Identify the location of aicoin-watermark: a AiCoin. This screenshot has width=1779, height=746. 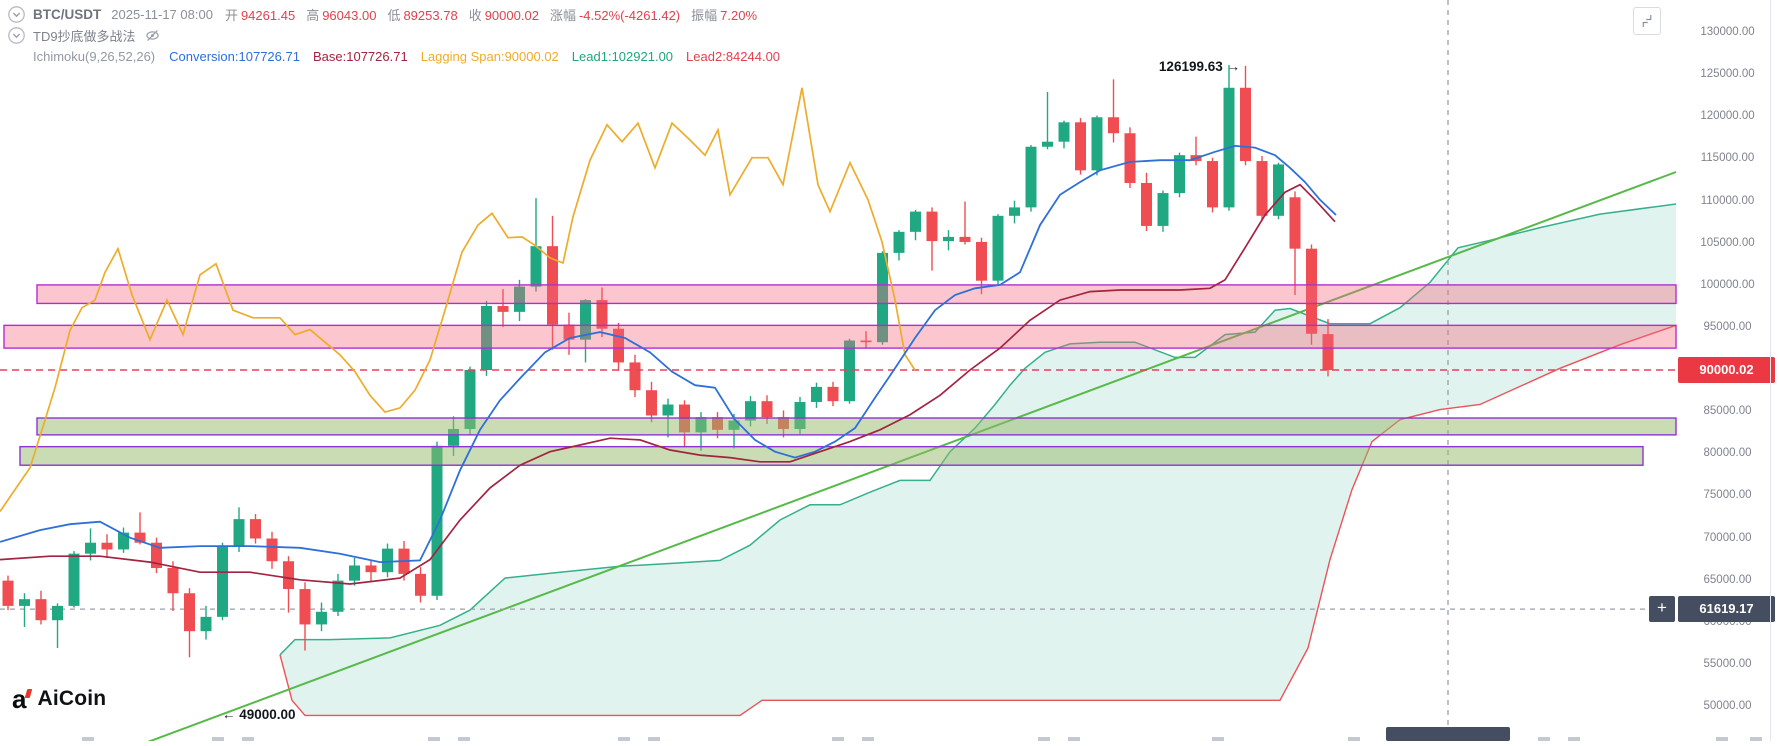
(59, 699).